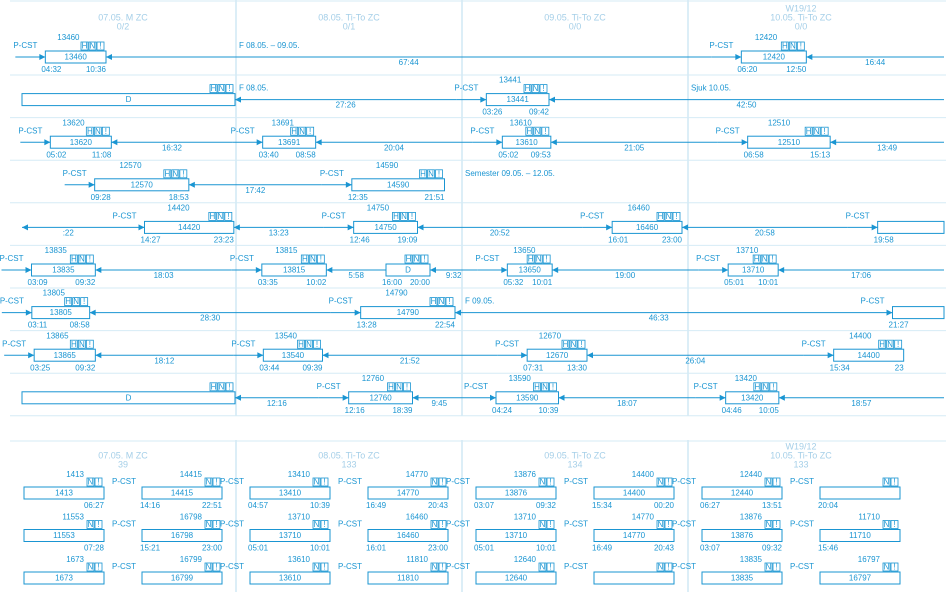 The image size is (946, 592). I want to click on end-time: 12:50, so click(796, 69).